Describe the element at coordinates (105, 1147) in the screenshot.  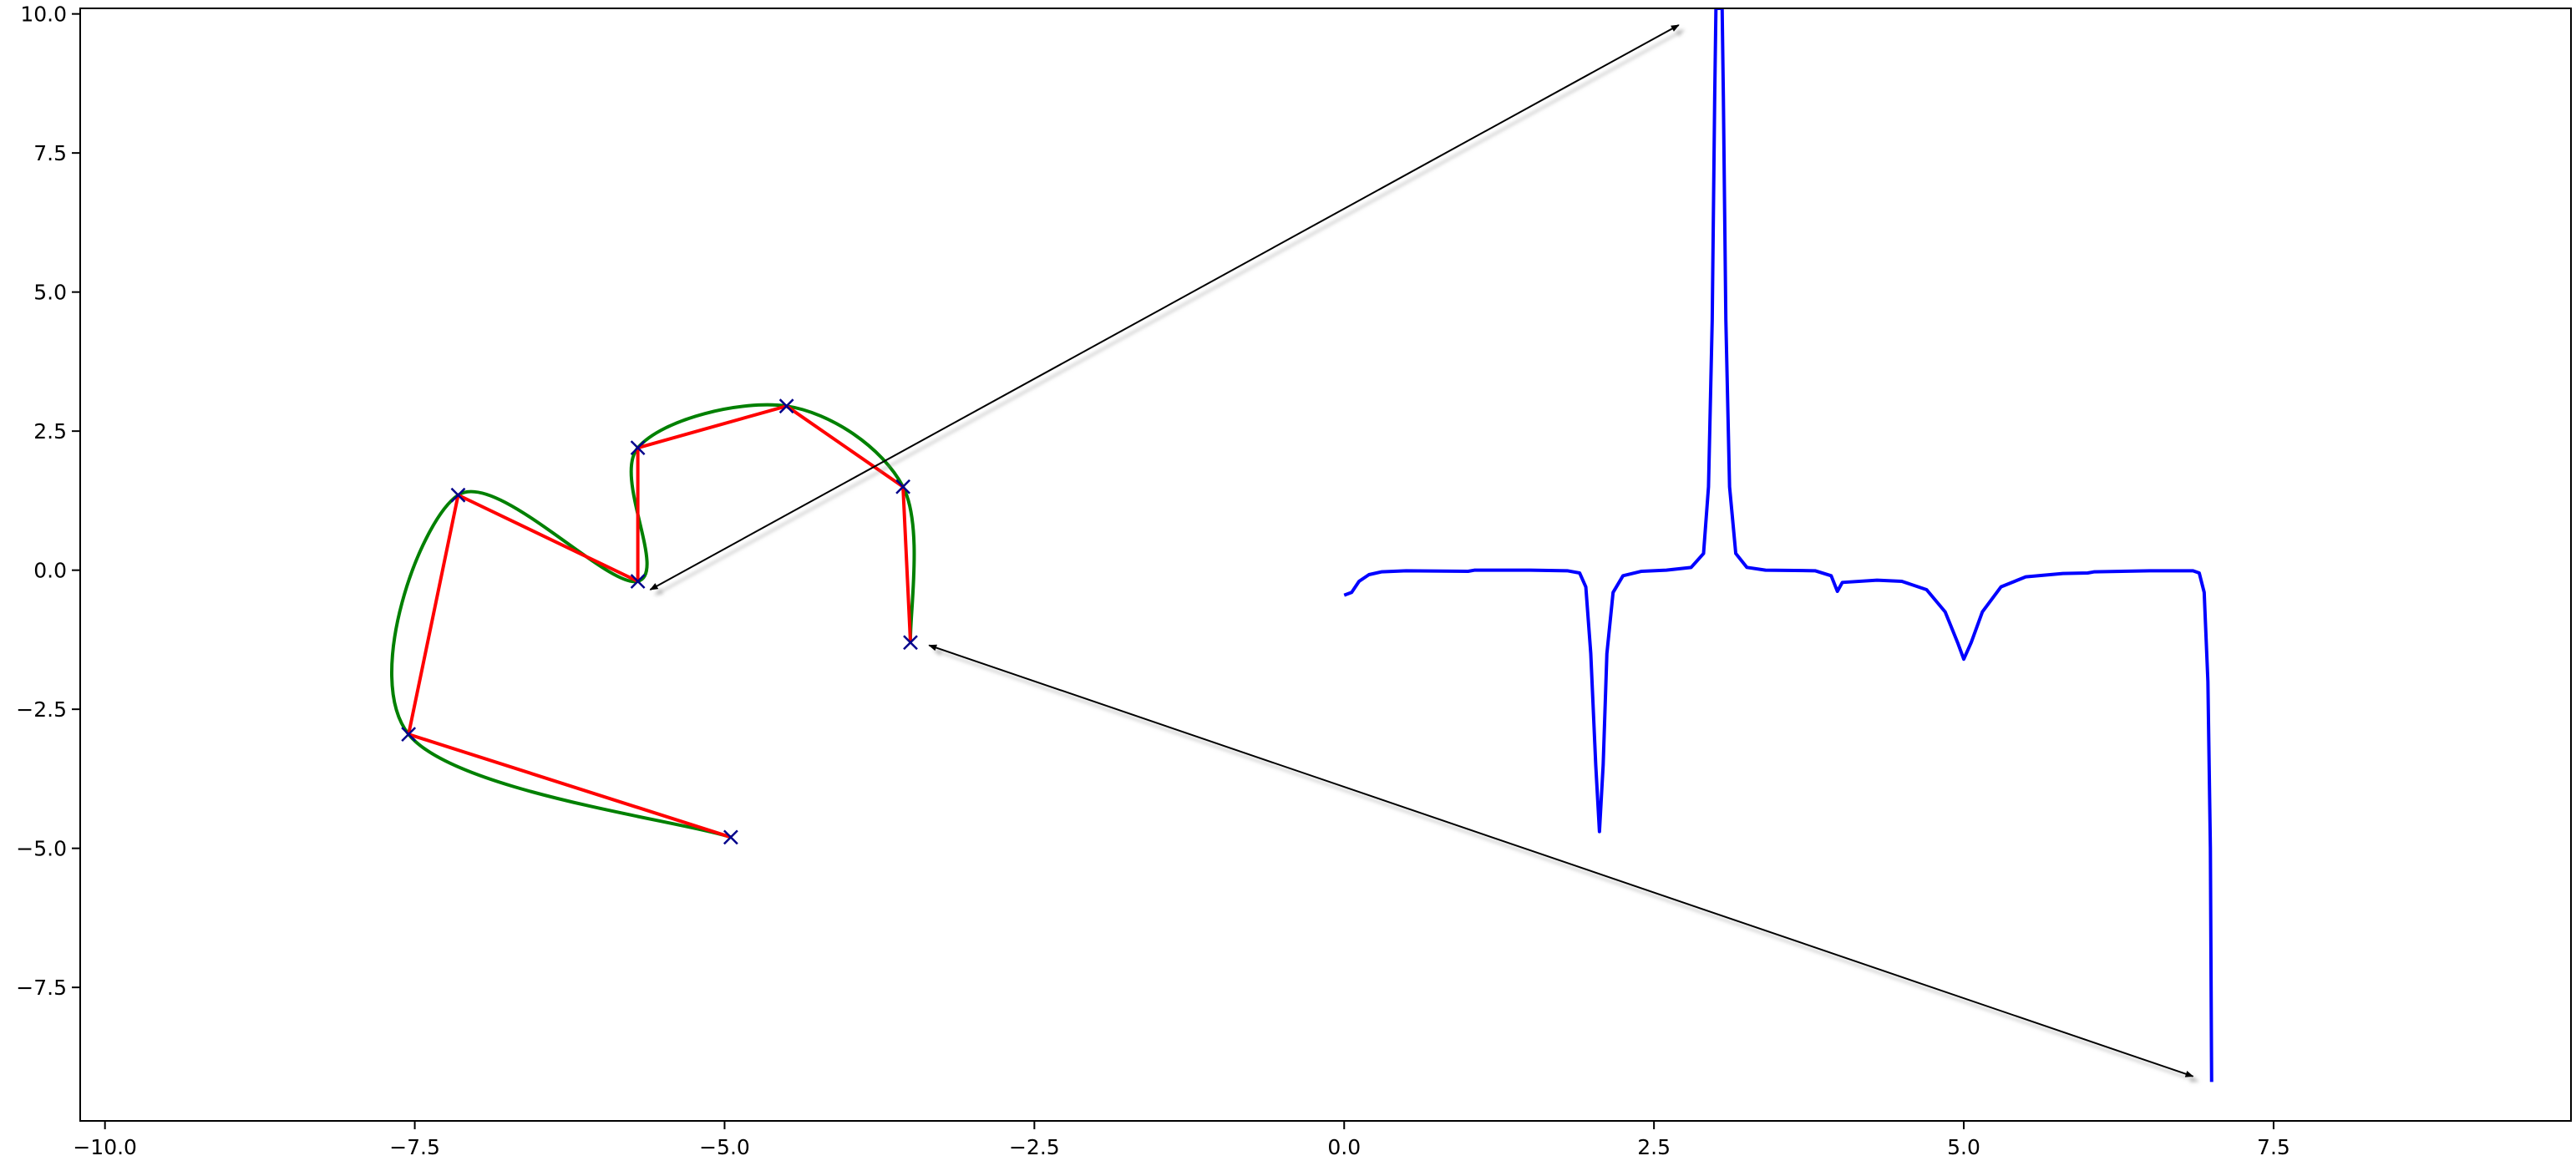
I see `x-tick-label-0: −10.0` at that location.